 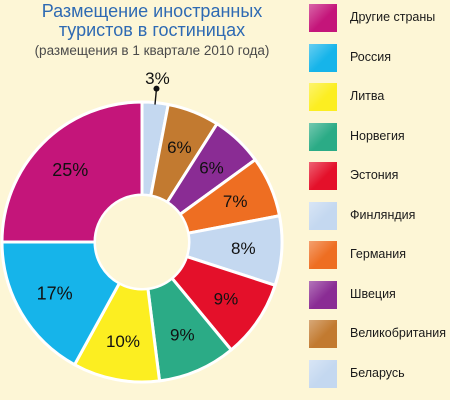 What do you see at coordinates (235, 201) in the screenshot?
I see `data-label-4: 7%` at bounding box center [235, 201].